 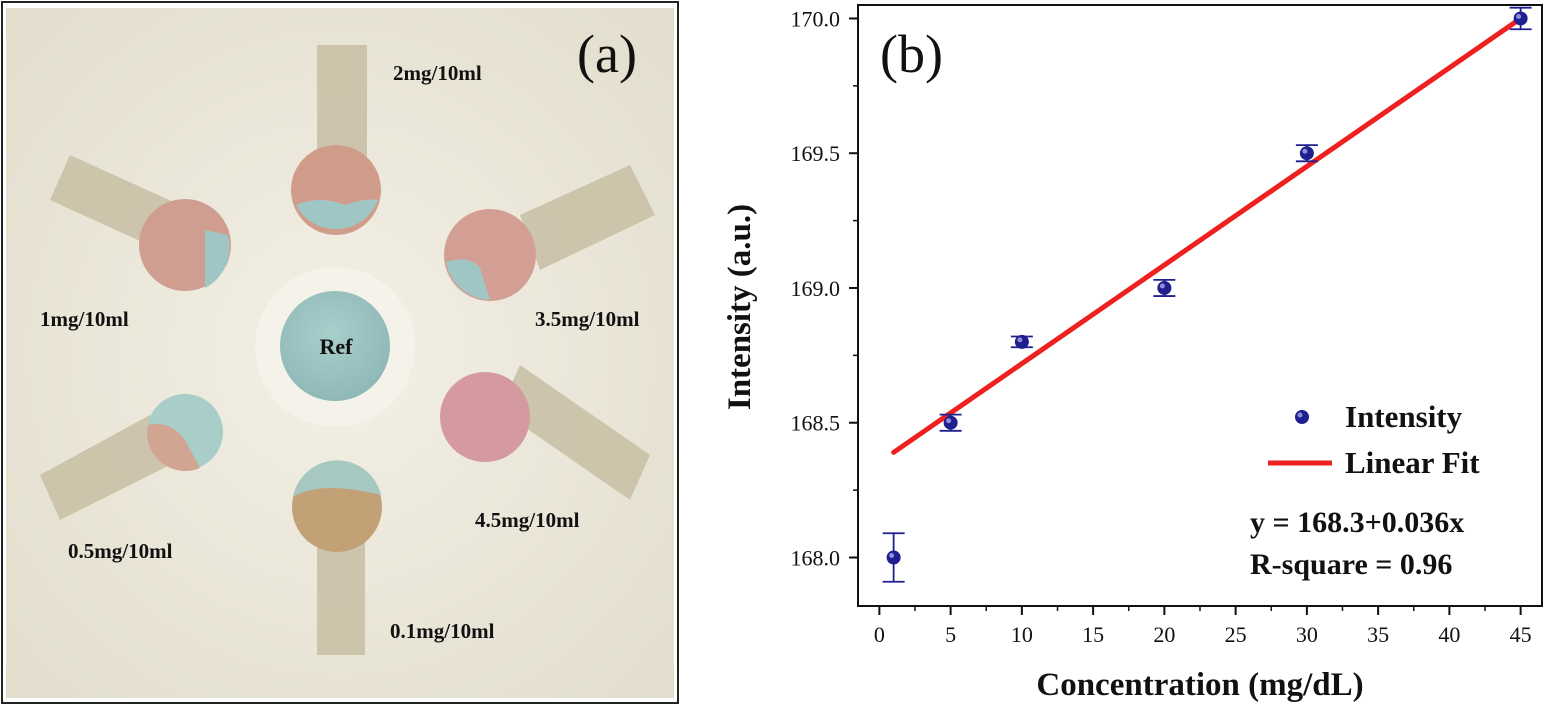 What do you see at coordinates (1404, 416) in the screenshot?
I see `legend-label-intensity: Intensity` at bounding box center [1404, 416].